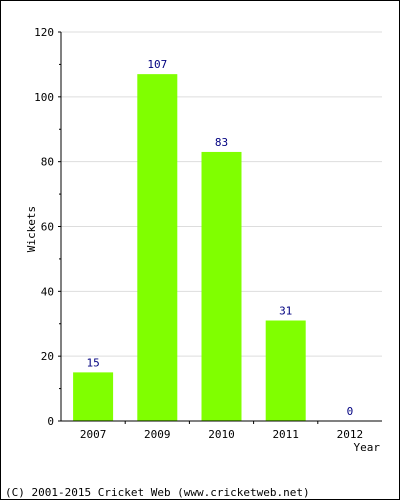 This screenshot has width=400, height=501. What do you see at coordinates (44, 32) in the screenshot?
I see `y-tick-label: 120` at bounding box center [44, 32].